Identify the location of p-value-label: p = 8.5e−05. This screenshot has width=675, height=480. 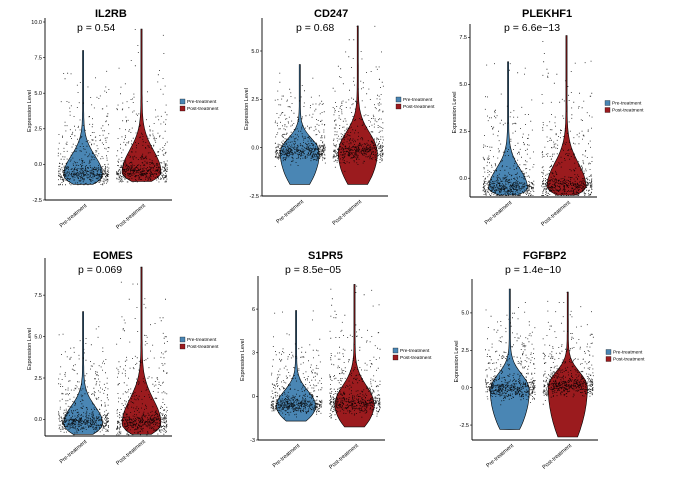
(313, 270).